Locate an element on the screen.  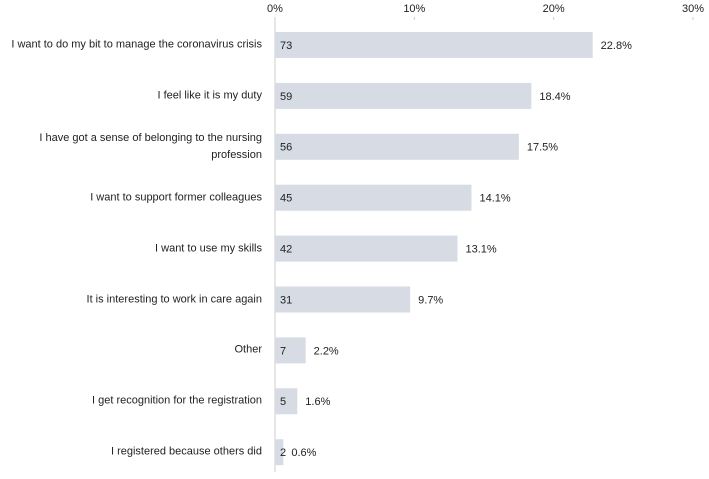
category-label: I want to use my skills is located at coordinates (208, 248).